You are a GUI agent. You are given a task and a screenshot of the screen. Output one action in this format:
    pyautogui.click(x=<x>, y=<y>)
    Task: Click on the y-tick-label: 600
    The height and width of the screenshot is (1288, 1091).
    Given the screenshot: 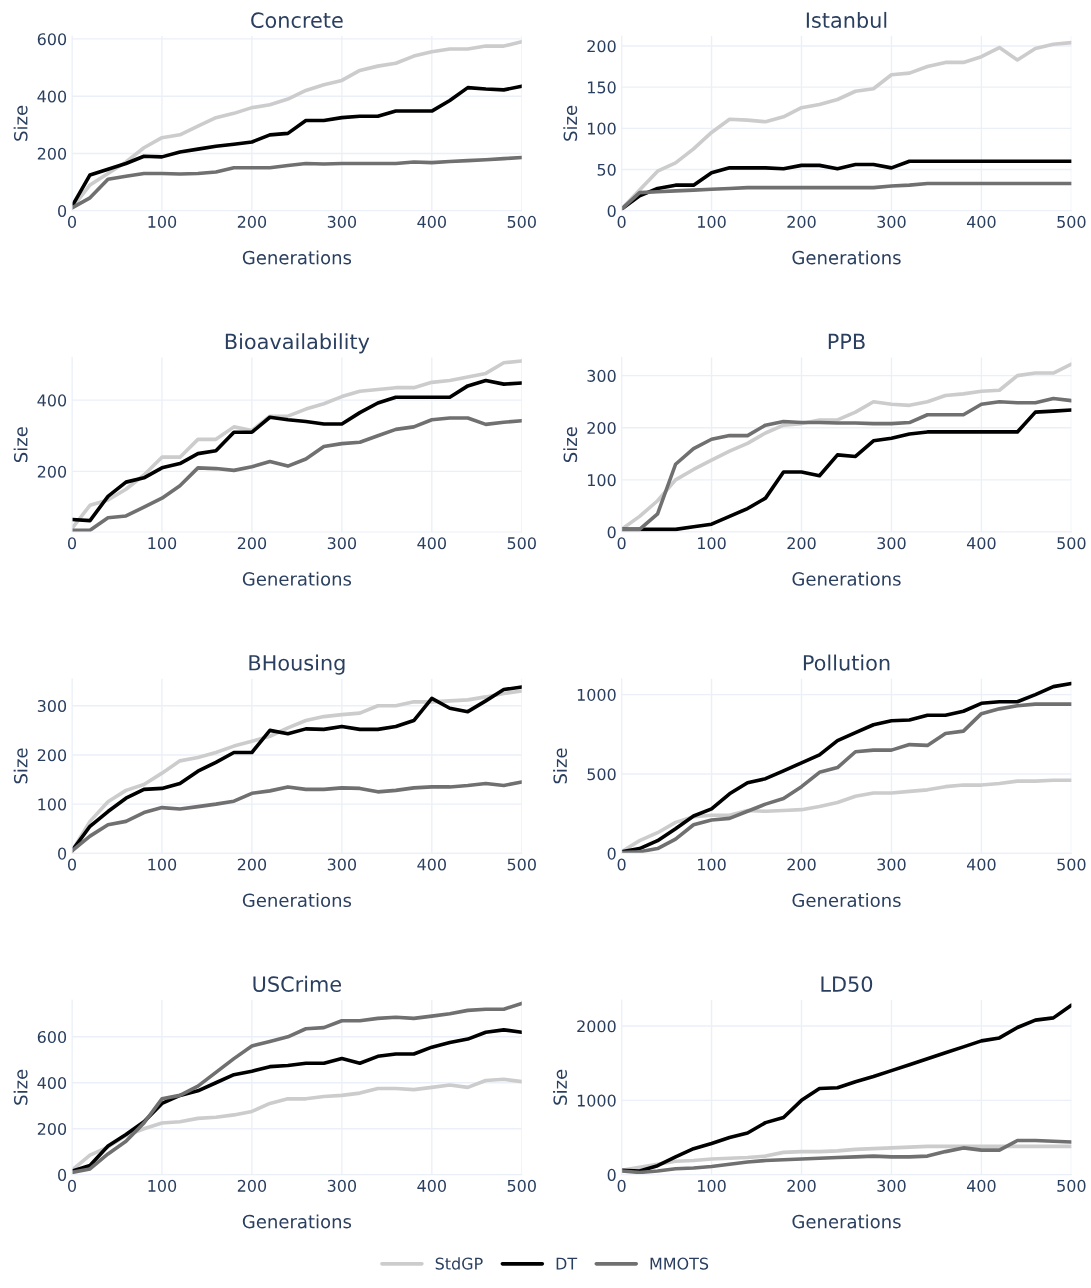 What is the action you would take?
    pyautogui.click(x=52, y=39)
    